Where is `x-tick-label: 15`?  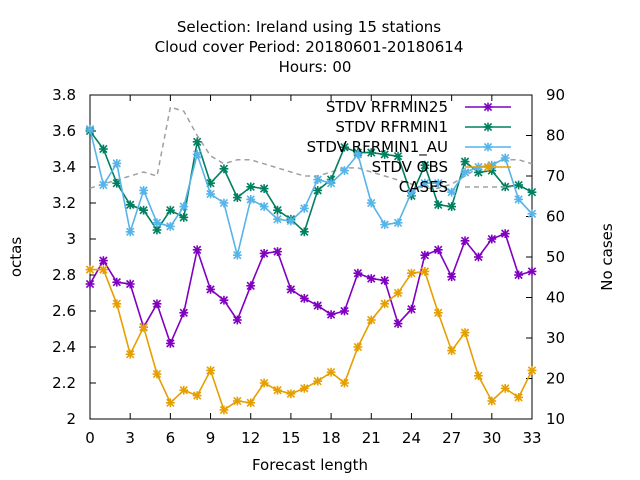 x-tick-label: 15 is located at coordinates (290, 438).